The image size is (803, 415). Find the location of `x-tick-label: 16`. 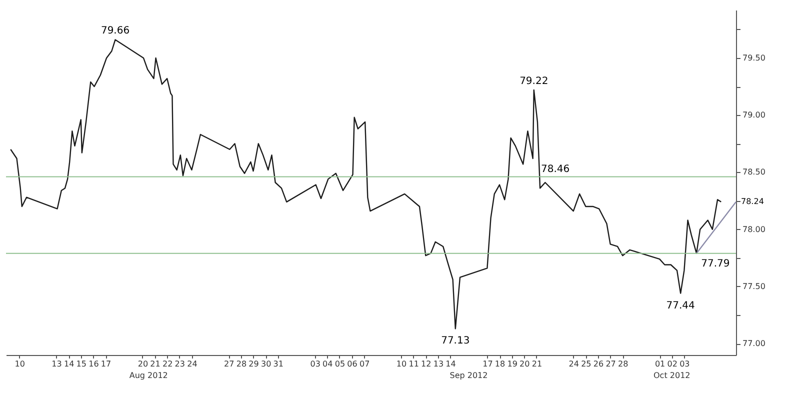

x-tick-label: 16 is located at coordinates (93, 364).